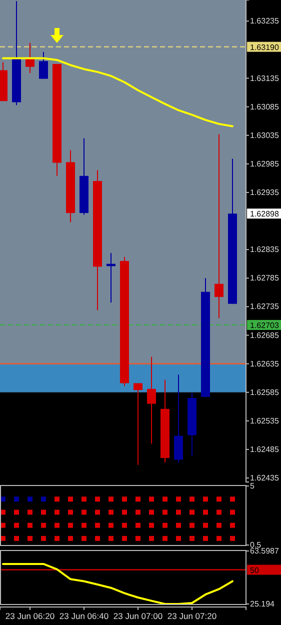  What do you see at coordinates (265, 193) in the screenshot?
I see `y-tick-label: 1.62935` at bounding box center [265, 193].